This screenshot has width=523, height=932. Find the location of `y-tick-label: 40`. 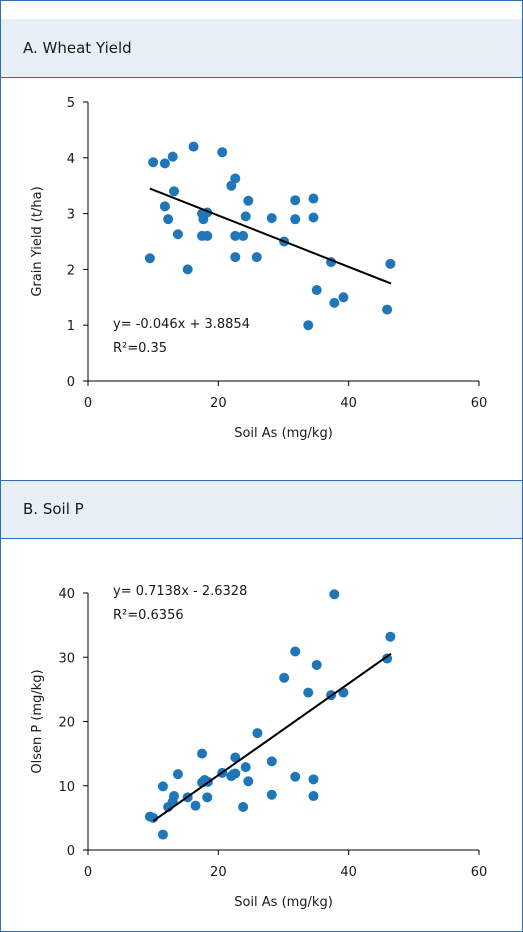

y-tick-label: 40 is located at coordinates (66, 594).